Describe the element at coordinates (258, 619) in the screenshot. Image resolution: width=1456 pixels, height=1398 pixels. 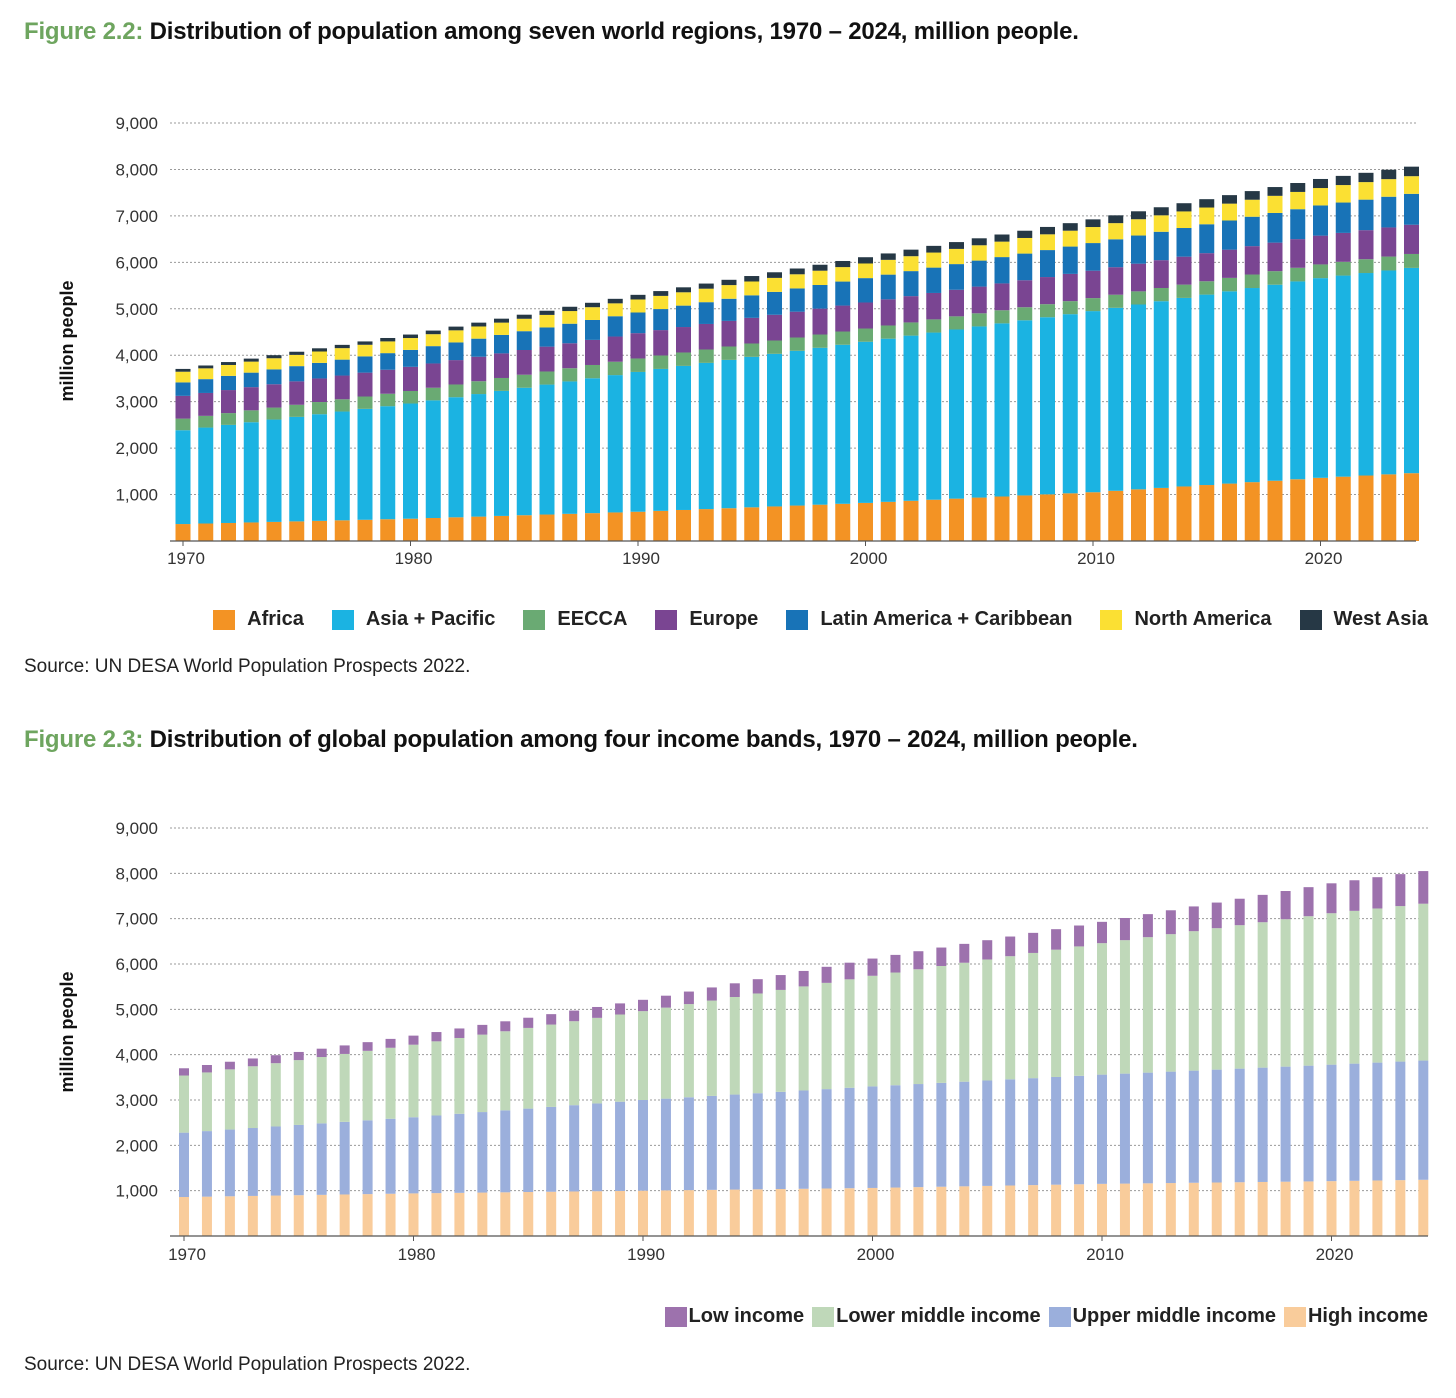
I see `legend-item: Africa` at that location.